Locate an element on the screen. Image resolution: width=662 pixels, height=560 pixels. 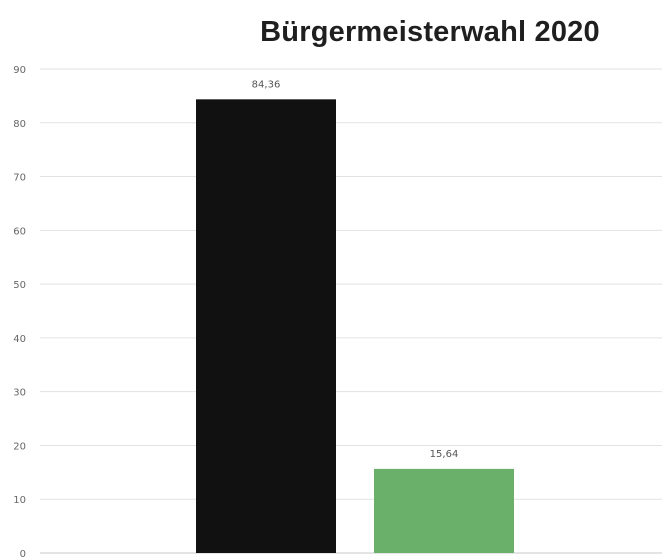
y-tick-label: 80 is located at coordinates (19, 124).